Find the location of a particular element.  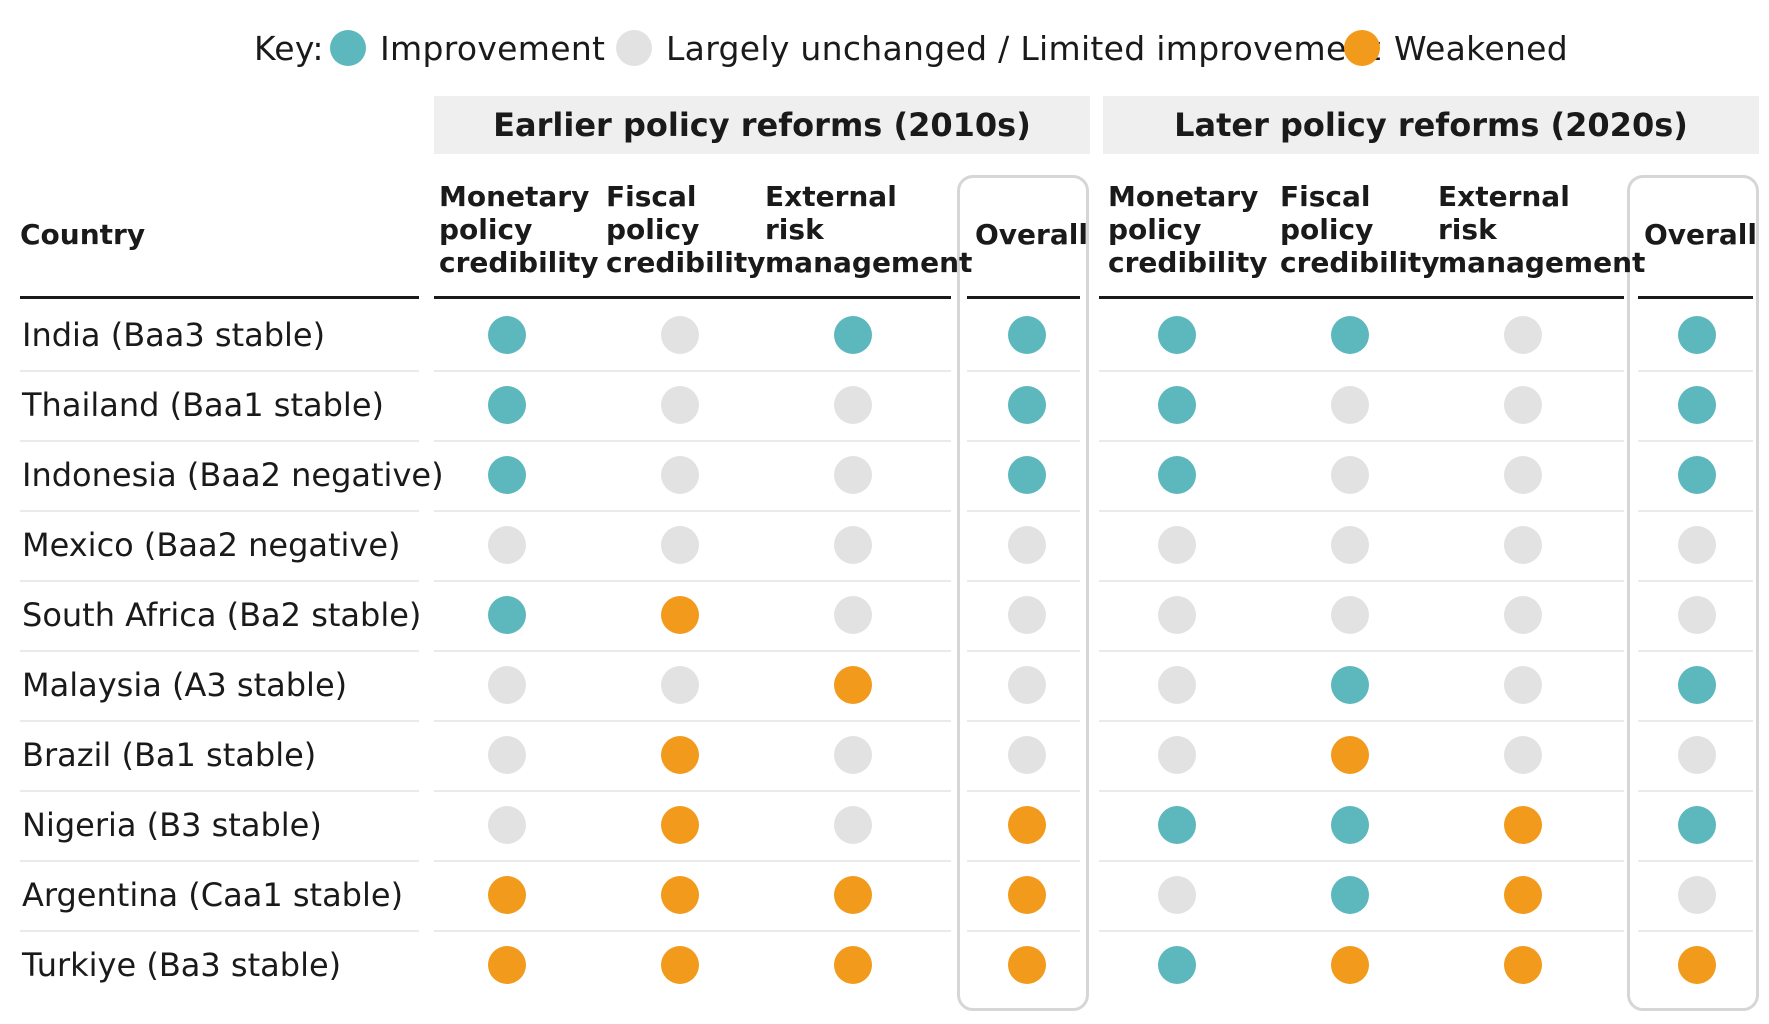

legend-item-unchanged: Largely unchanged / Limited improvement is located at coordinates (998, 48).